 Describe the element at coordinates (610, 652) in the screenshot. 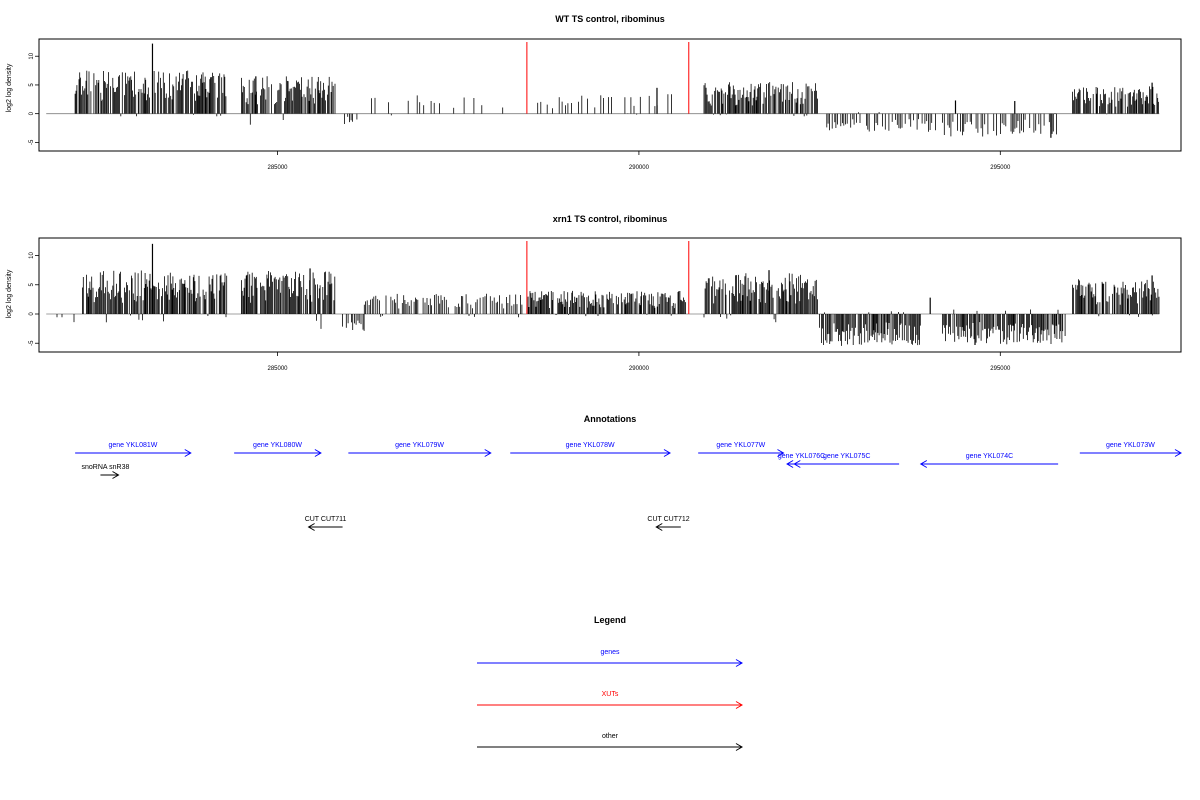

I see `legend-label: genes` at that location.